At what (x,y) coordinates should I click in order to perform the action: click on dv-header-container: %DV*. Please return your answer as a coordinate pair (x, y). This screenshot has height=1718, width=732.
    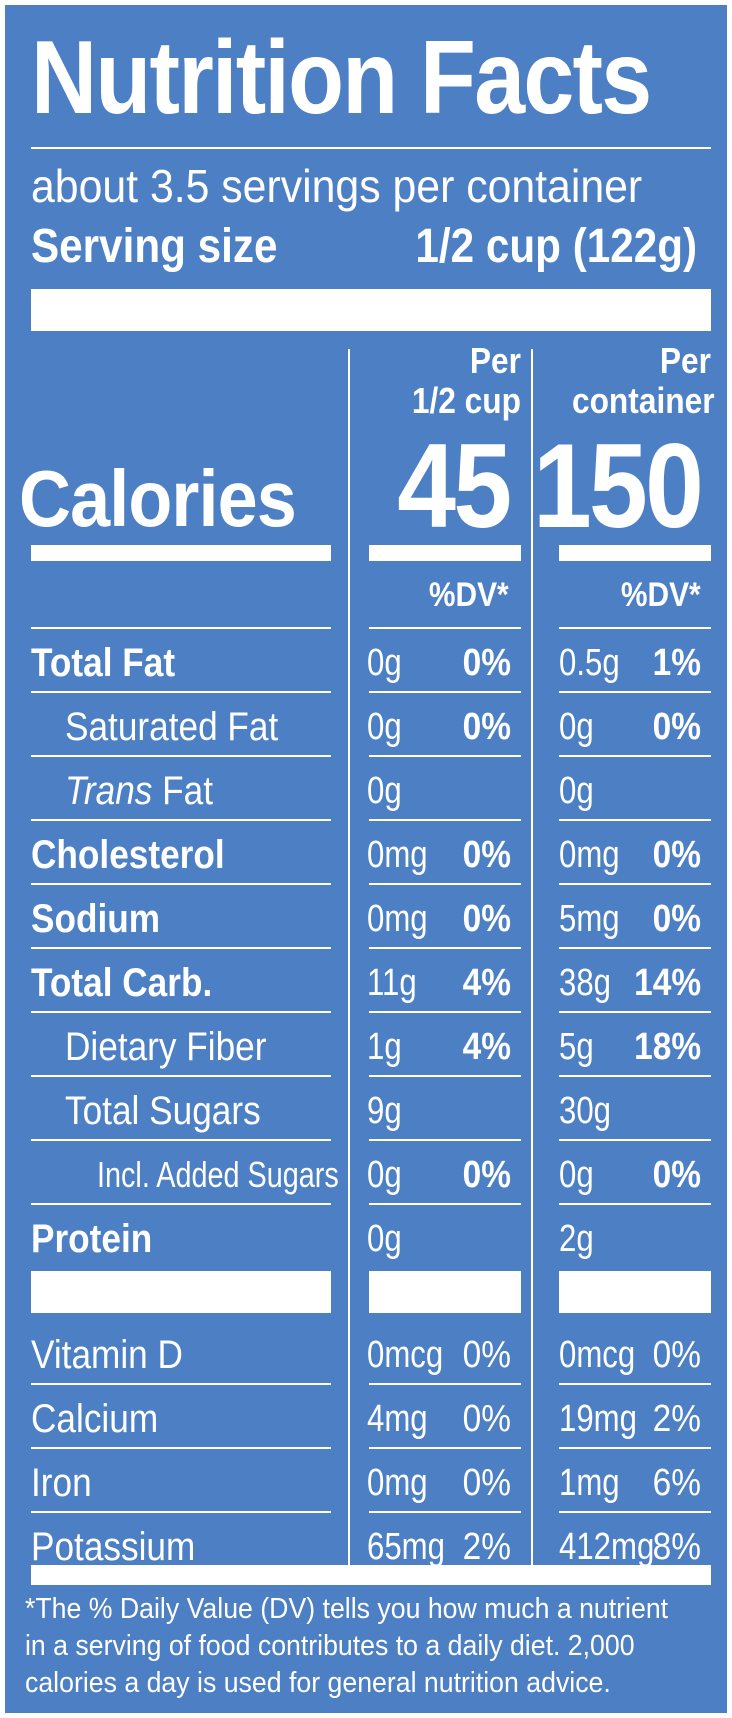
    Looking at the image, I should click on (661, 595).